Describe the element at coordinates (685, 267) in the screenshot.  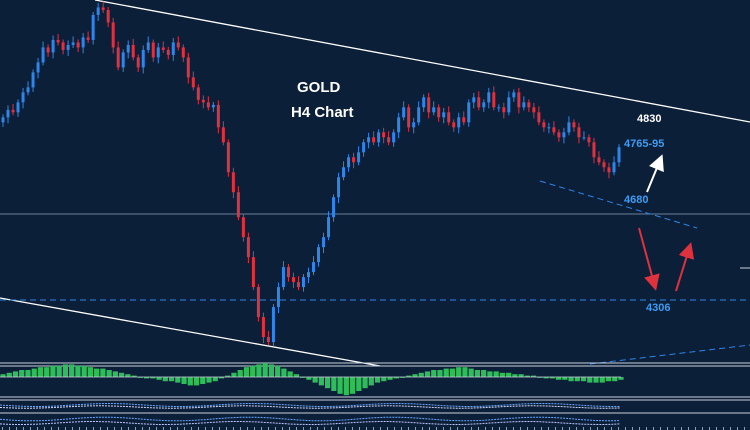
I see `rebound-arrow` at that location.